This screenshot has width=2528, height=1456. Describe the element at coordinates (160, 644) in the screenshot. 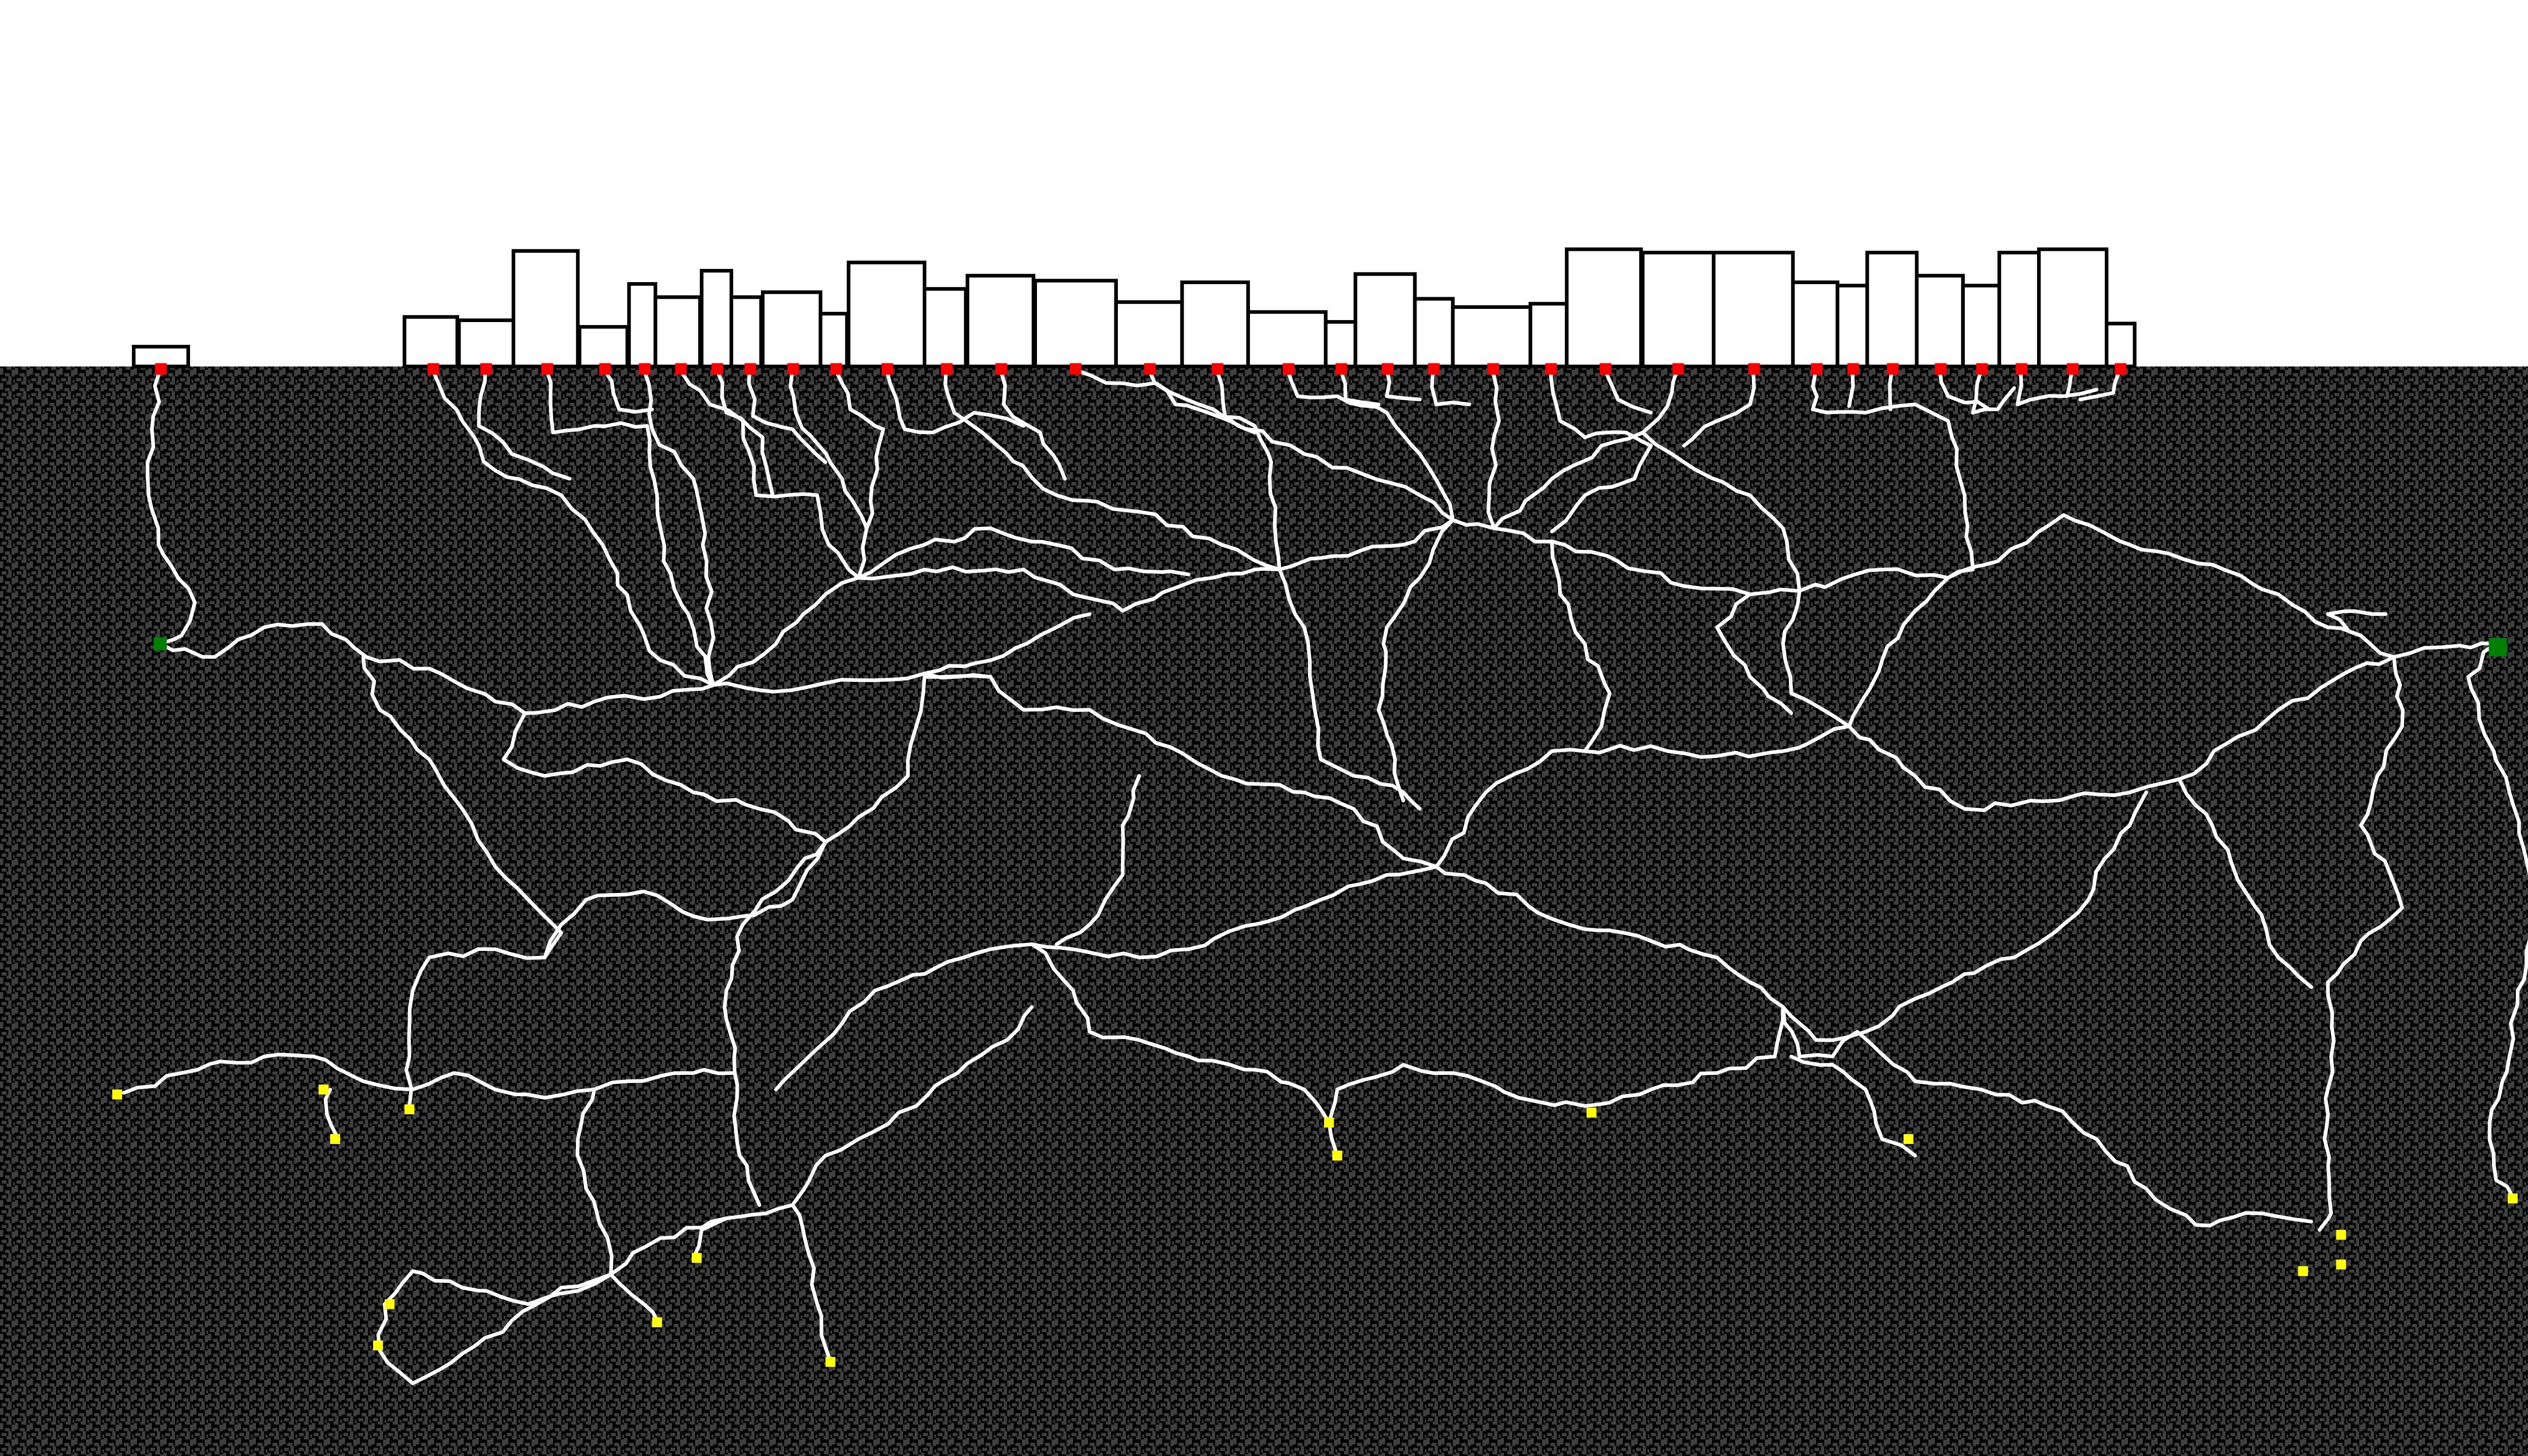

I see `nest-marker-icon` at that location.